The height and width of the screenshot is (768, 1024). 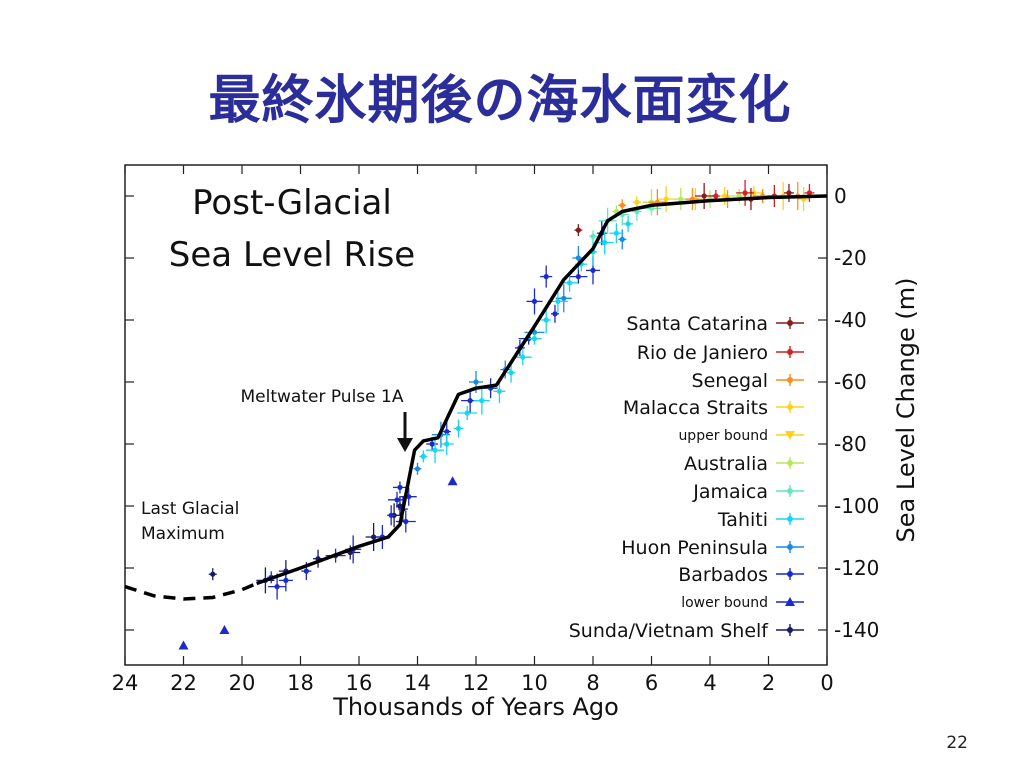 What do you see at coordinates (723, 436) in the screenshot?
I see `legend-label: upper bound` at bounding box center [723, 436].